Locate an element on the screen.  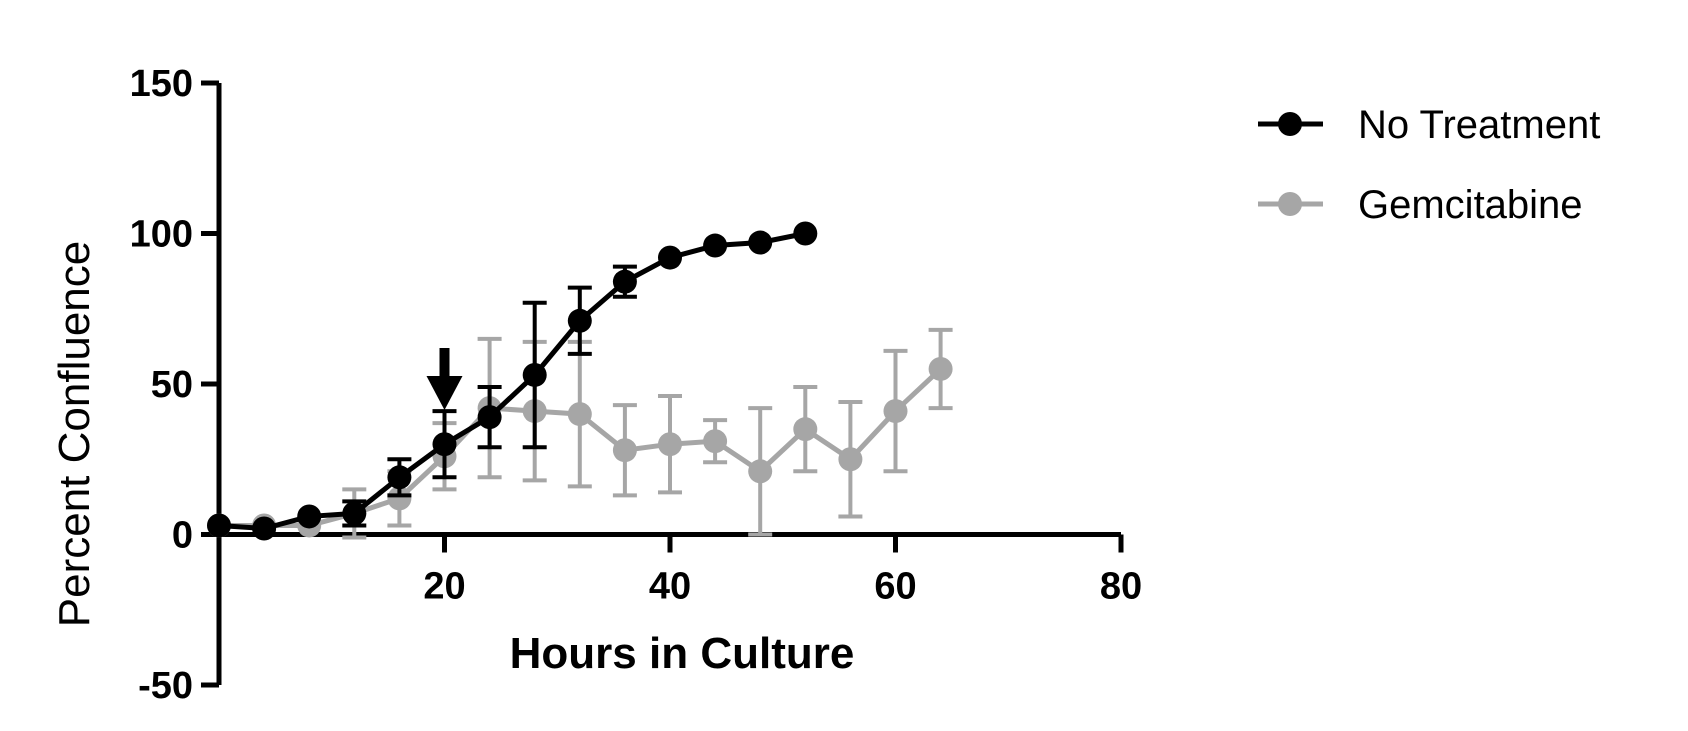
legend-item: No Treatment is located at coordinates (1429, 125).